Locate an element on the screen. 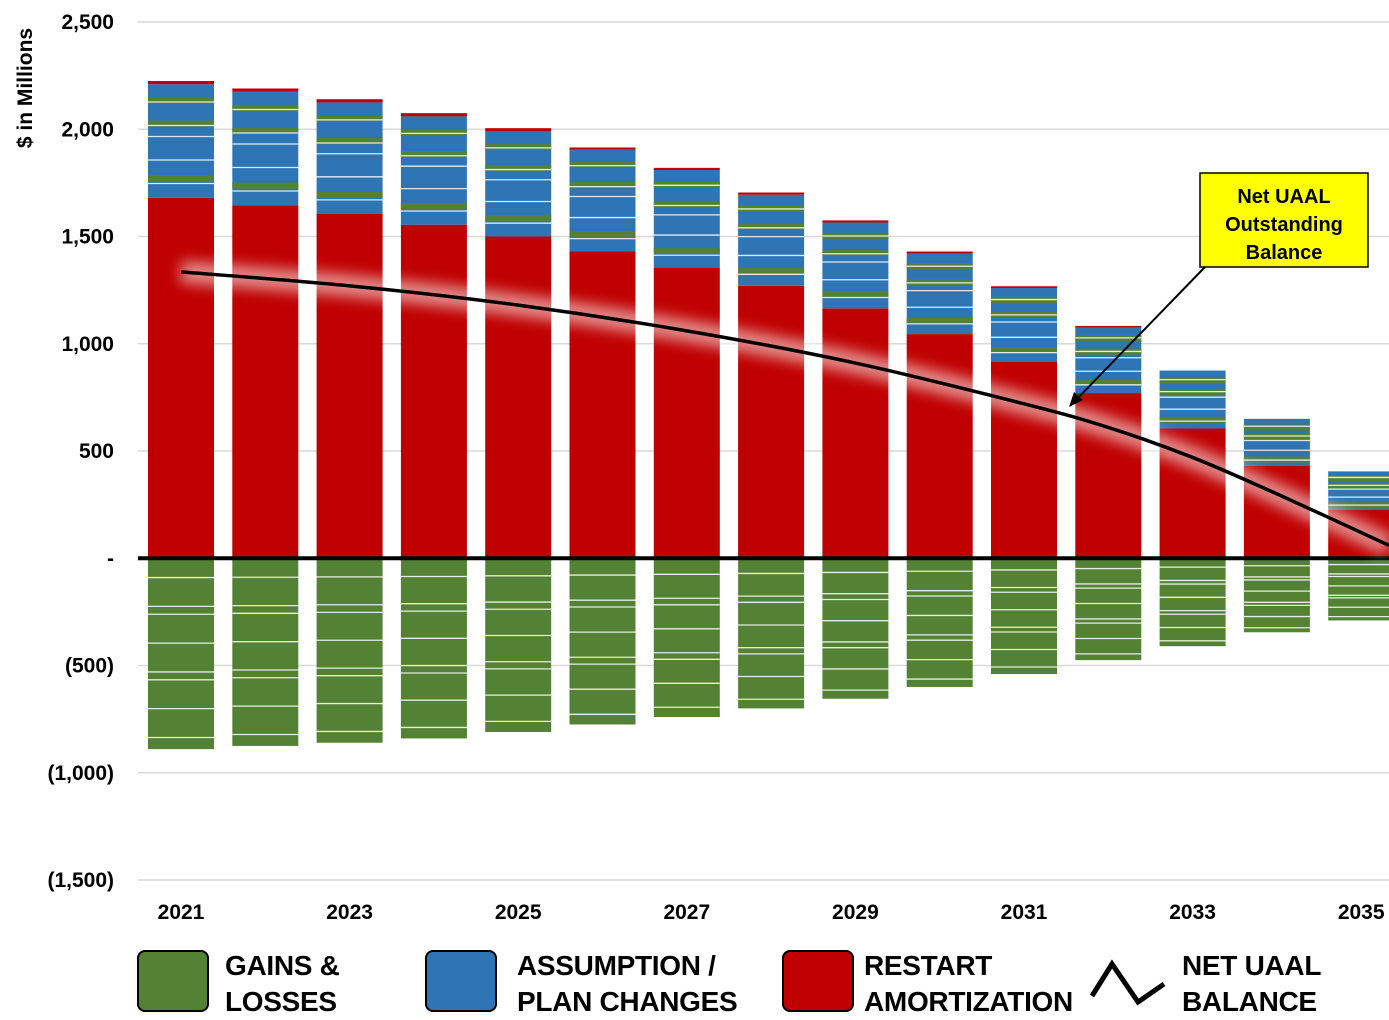 This screenshot has height=1020, width=1389. callout-arrow is located at coordinates (1139, 334).